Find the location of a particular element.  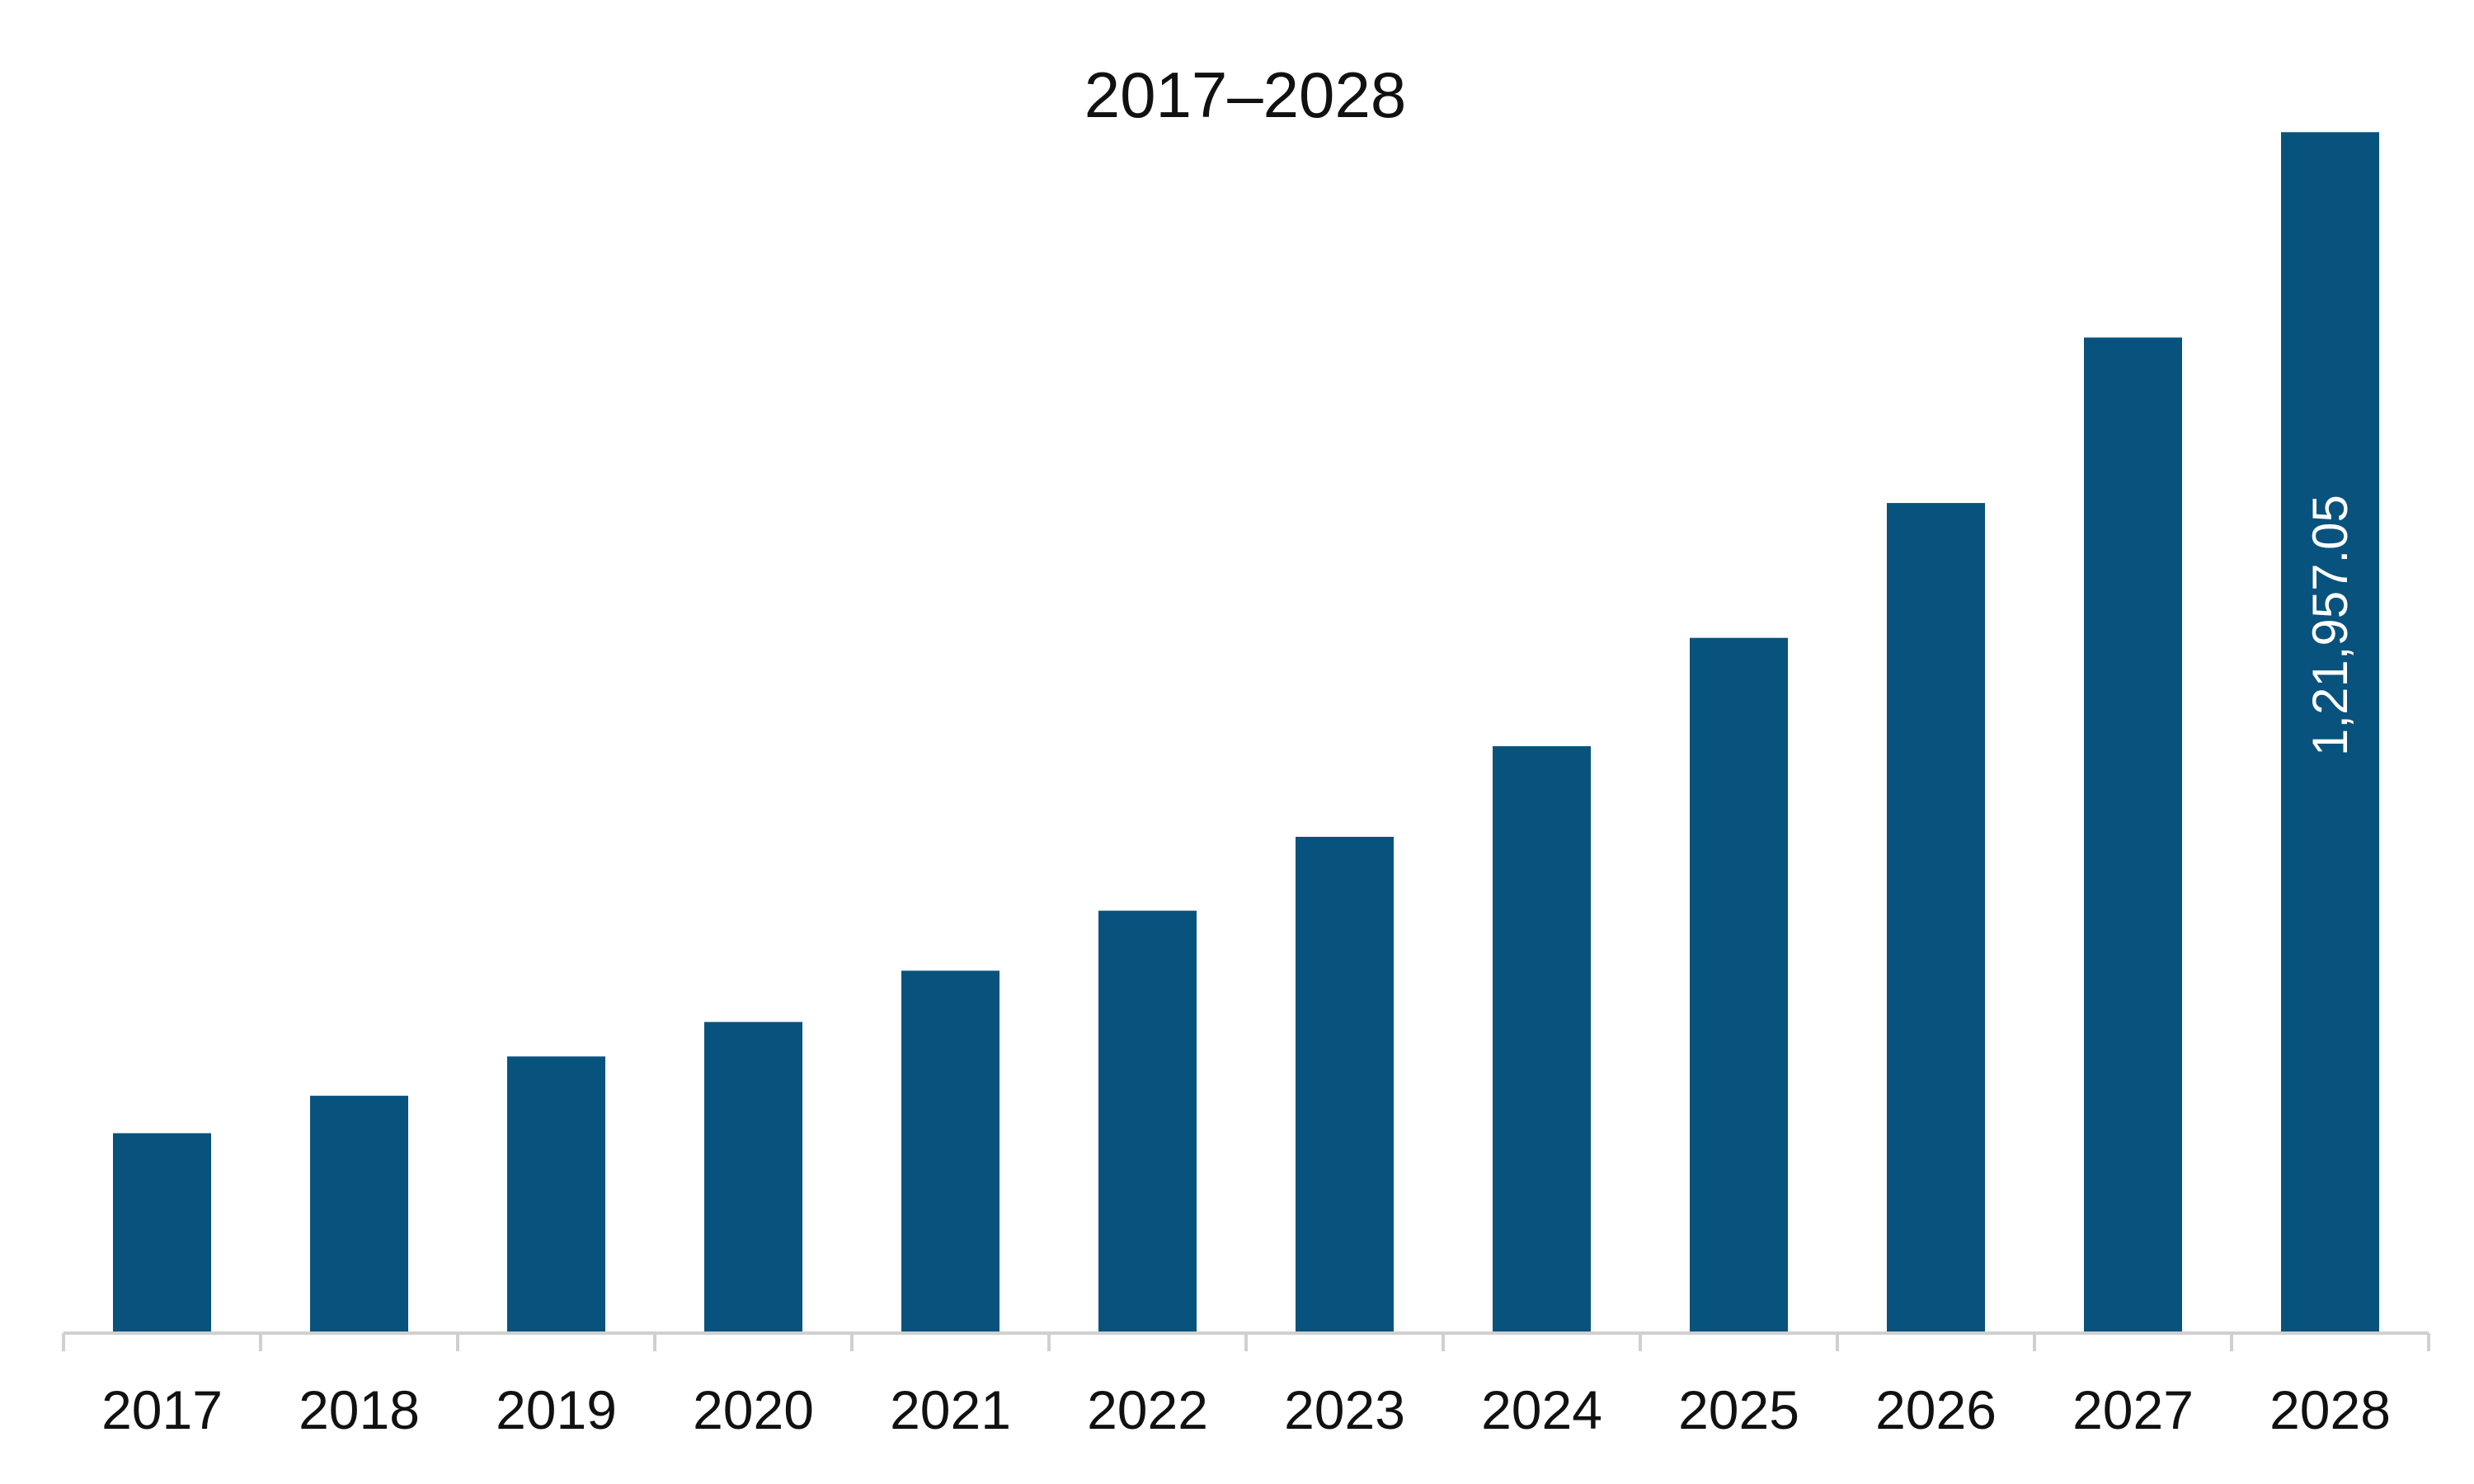

bar-2025 is located at coordinates (1739, 985).